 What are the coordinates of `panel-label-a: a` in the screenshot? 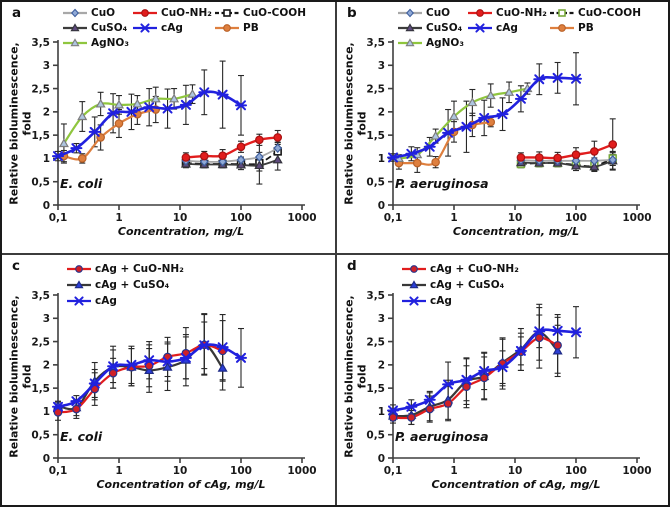 It's located at (17, 13).